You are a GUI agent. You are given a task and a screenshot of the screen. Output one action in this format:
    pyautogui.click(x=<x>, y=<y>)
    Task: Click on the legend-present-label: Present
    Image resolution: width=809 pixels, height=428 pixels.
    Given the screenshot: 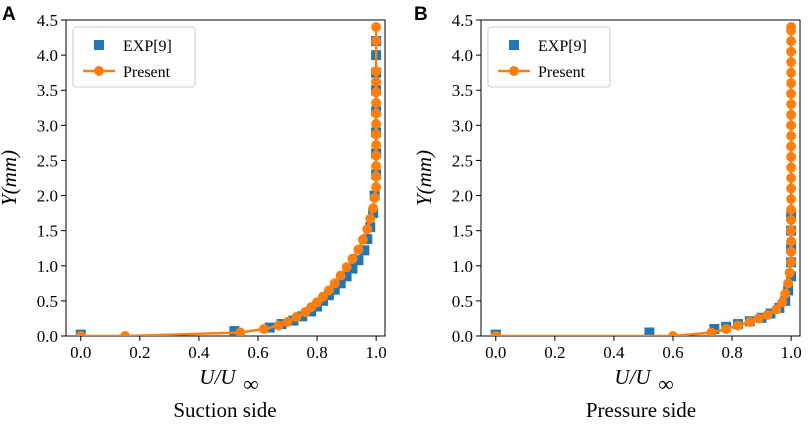 What is the action you would take?
    pyautogui.click(x=562, y=72)
    